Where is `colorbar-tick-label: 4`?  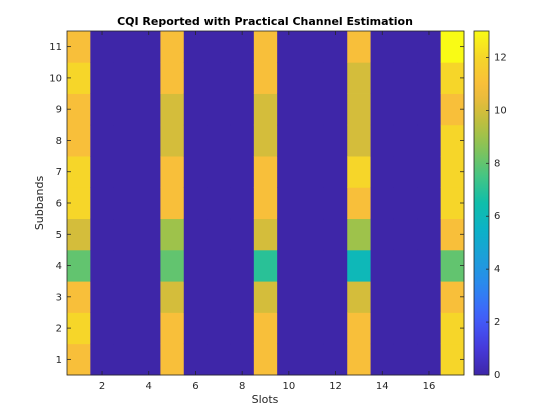
colorbar-tick-label: 4 is located at coordinates (497, 269).